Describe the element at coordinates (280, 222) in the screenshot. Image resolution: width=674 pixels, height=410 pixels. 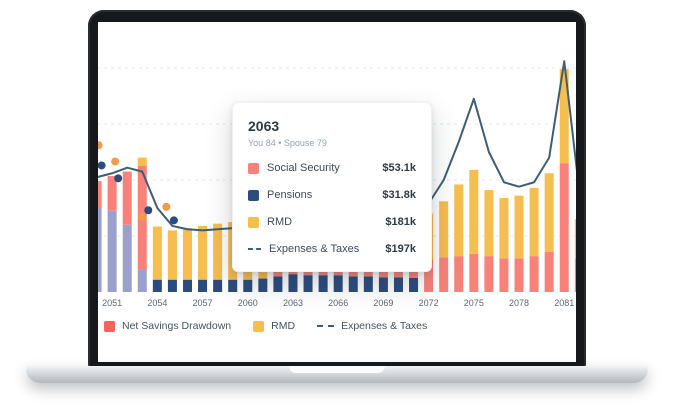
I see `tooltip-label-rmd: RMD` at that location.